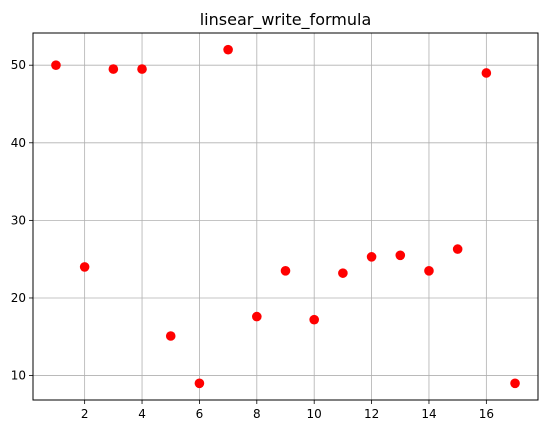 The height and width of the screenshot is (435, 546). I want to click on y-tick-label: 40, so click(18, 143).